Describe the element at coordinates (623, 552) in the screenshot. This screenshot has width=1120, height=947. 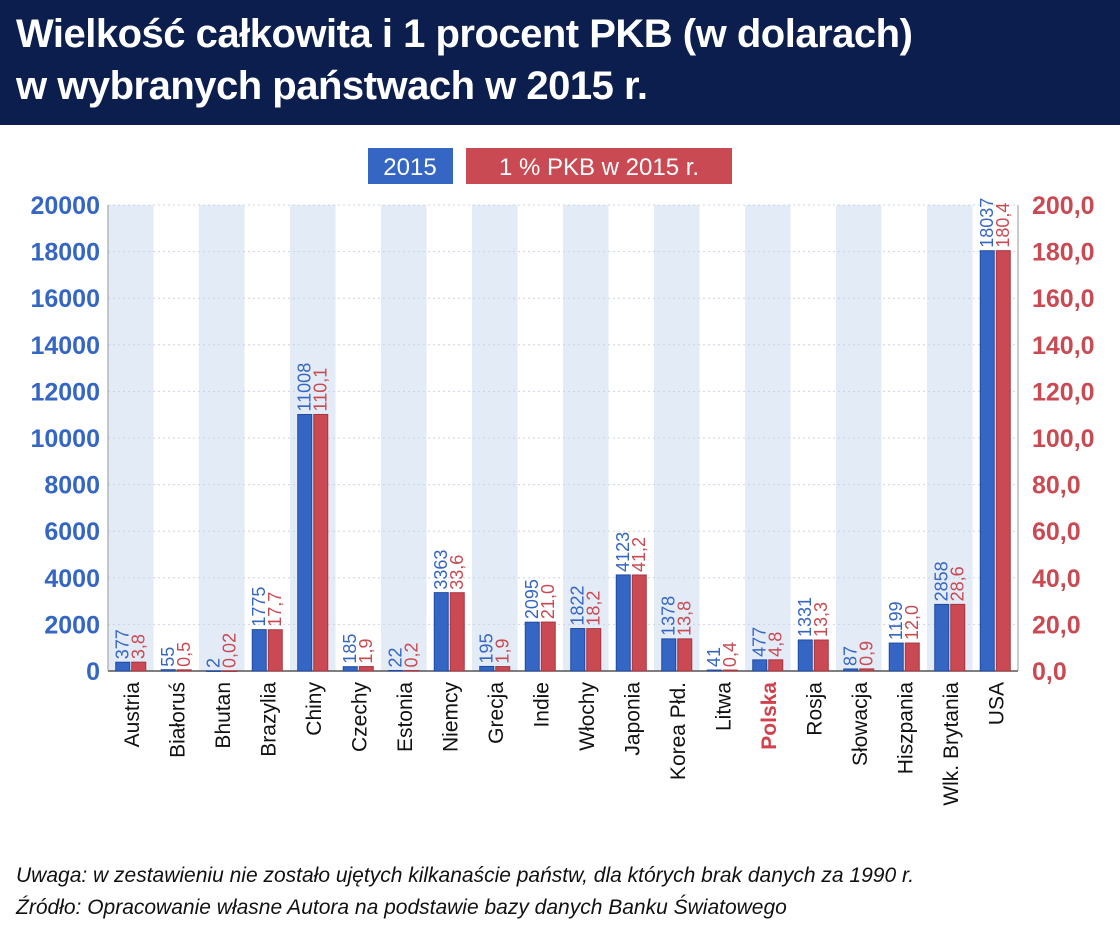
I see `data-label-2015: 4123` at that location.